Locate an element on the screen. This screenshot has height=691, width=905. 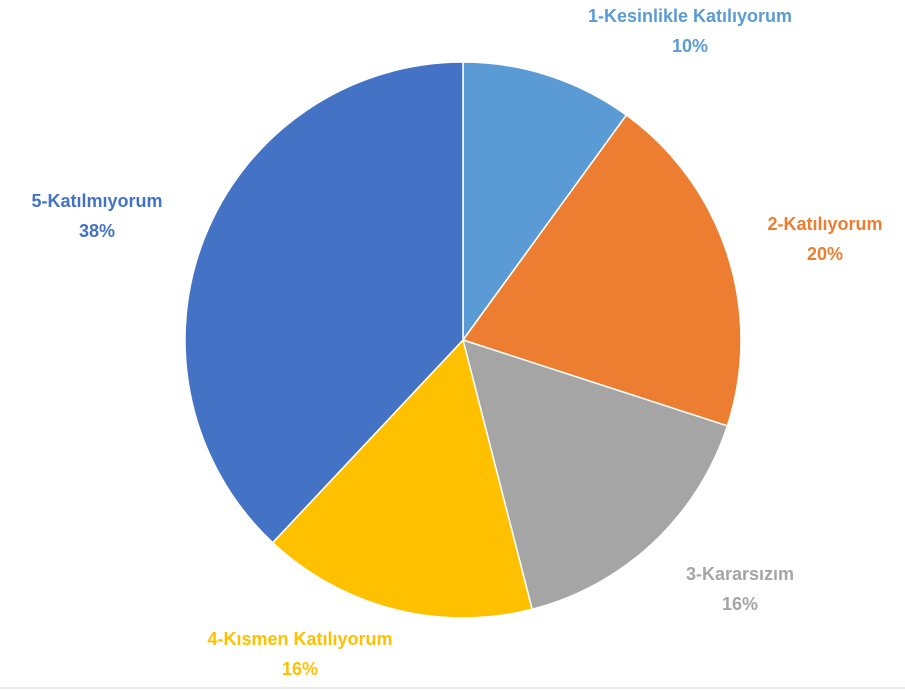
slice-value-label: 20% is located at coordinates (825, 254).